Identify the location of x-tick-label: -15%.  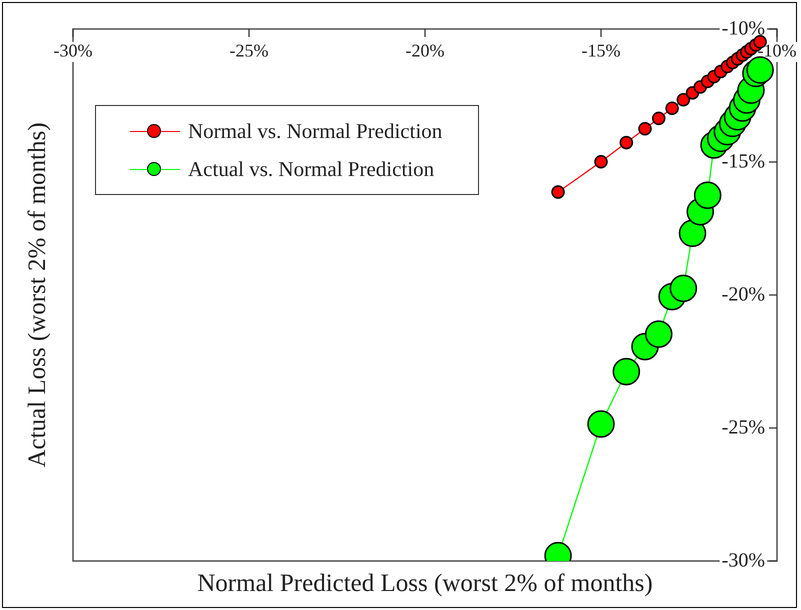
(601, 50).